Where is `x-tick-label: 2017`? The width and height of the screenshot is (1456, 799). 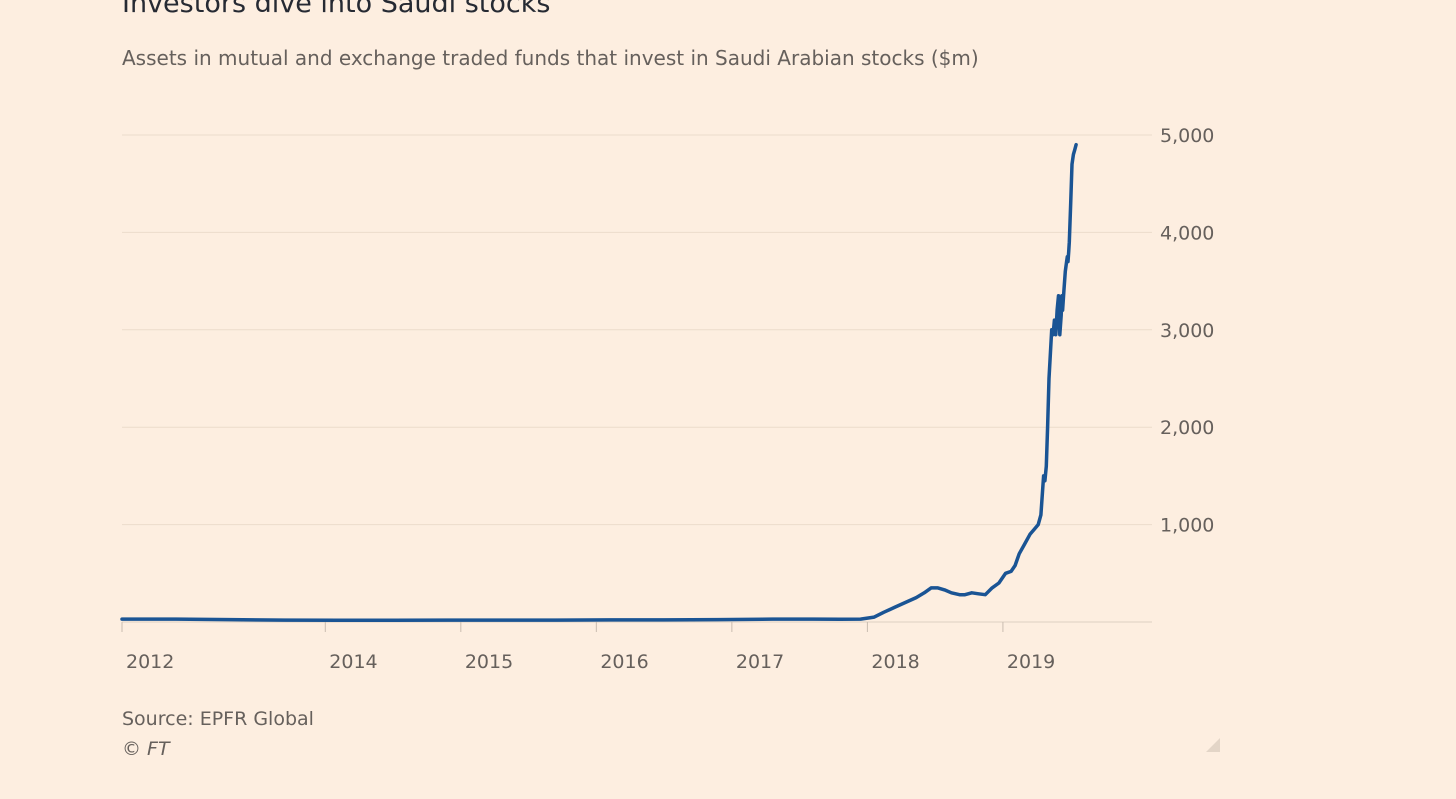
x-tick-label: 2017 is located at coordinates (760, 662).